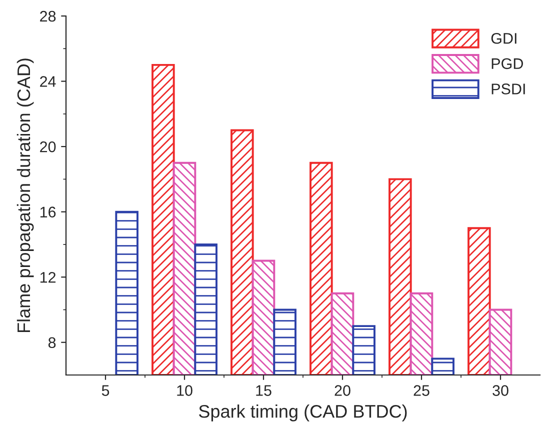 This screenshot has height=432, width=547. What do you see at coordinates (48, 81) in the screenshot?
I see `y-tick-label: 24` at bounding box center [48, 81].